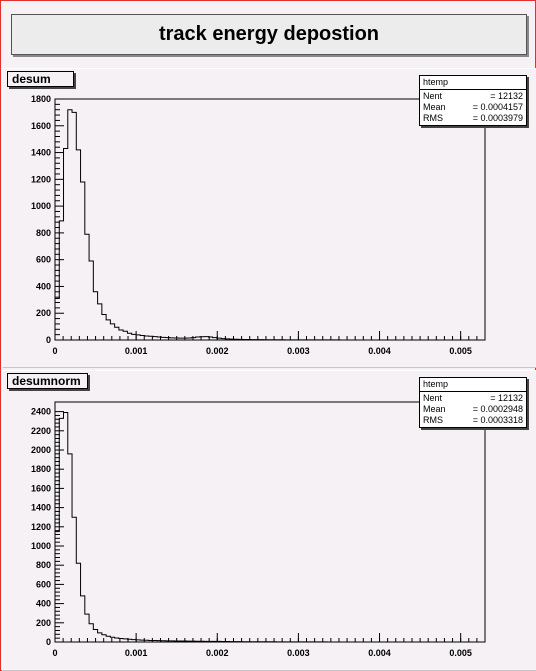 The width and height of the screenshot is (536, 671). I want to click on stats-row-mean: Mean = 0.0004157, so click(473, 107).